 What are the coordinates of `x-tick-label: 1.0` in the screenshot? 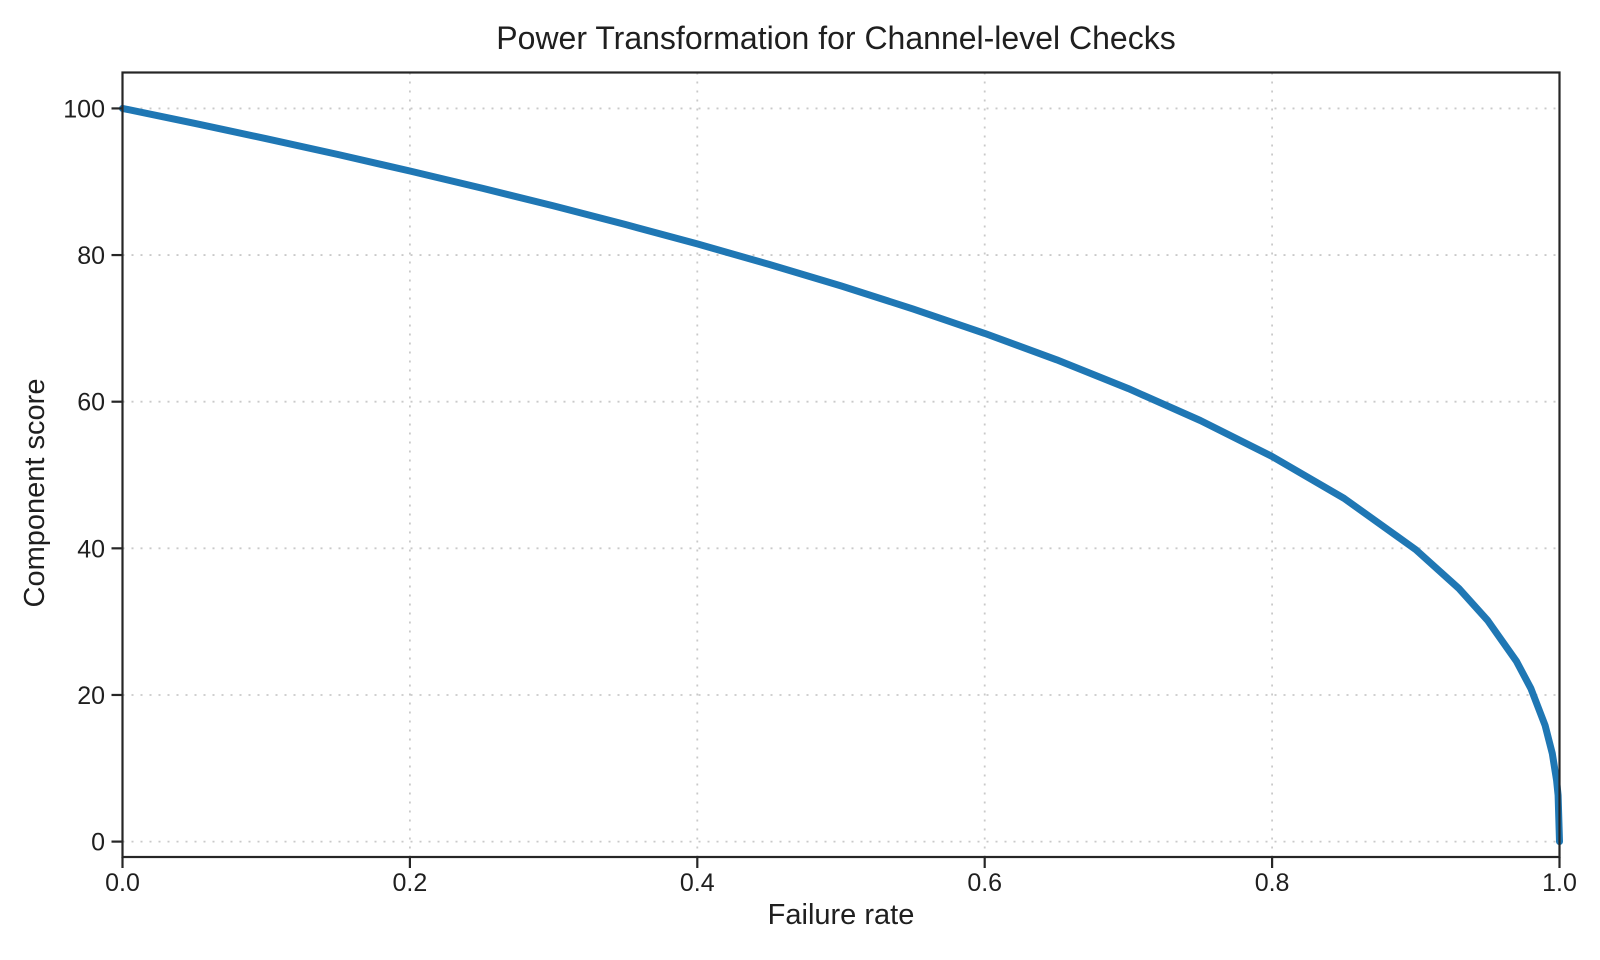 It's located at (1559, 883).